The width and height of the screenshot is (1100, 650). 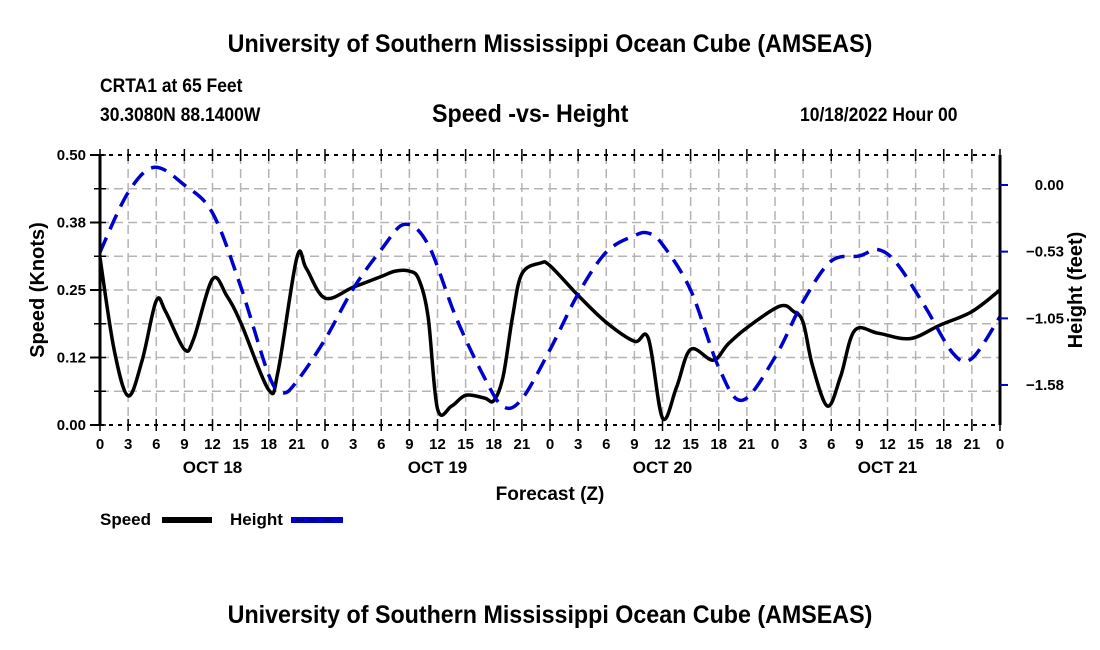 What do you see at coordinates (550, 494) in the screenshot?
I see `x-axis-label: Forecast (Z)` at bounding box center [550, 494].